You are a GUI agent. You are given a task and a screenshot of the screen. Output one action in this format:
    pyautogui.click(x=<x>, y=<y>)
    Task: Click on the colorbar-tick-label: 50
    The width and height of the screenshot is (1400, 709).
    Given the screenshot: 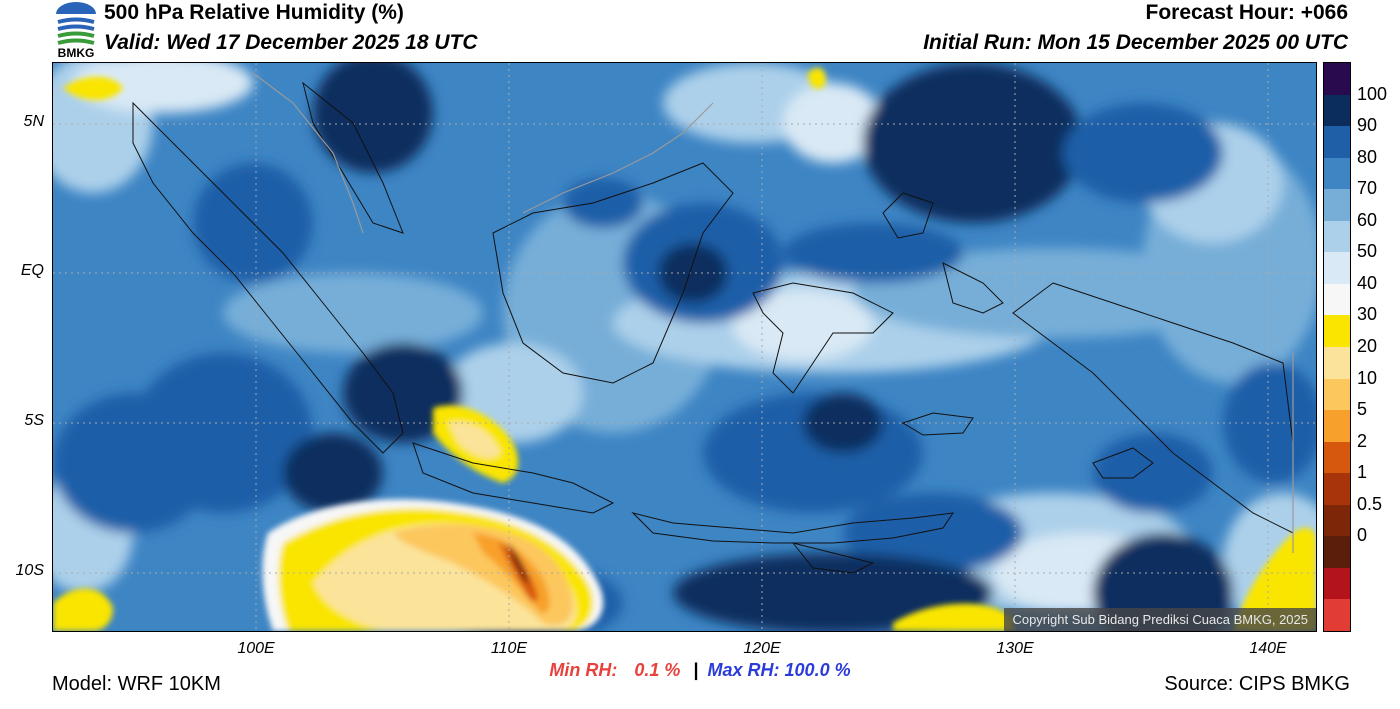 What is the action you would take?
    pyautogui.click(x=1367, y=251)
    